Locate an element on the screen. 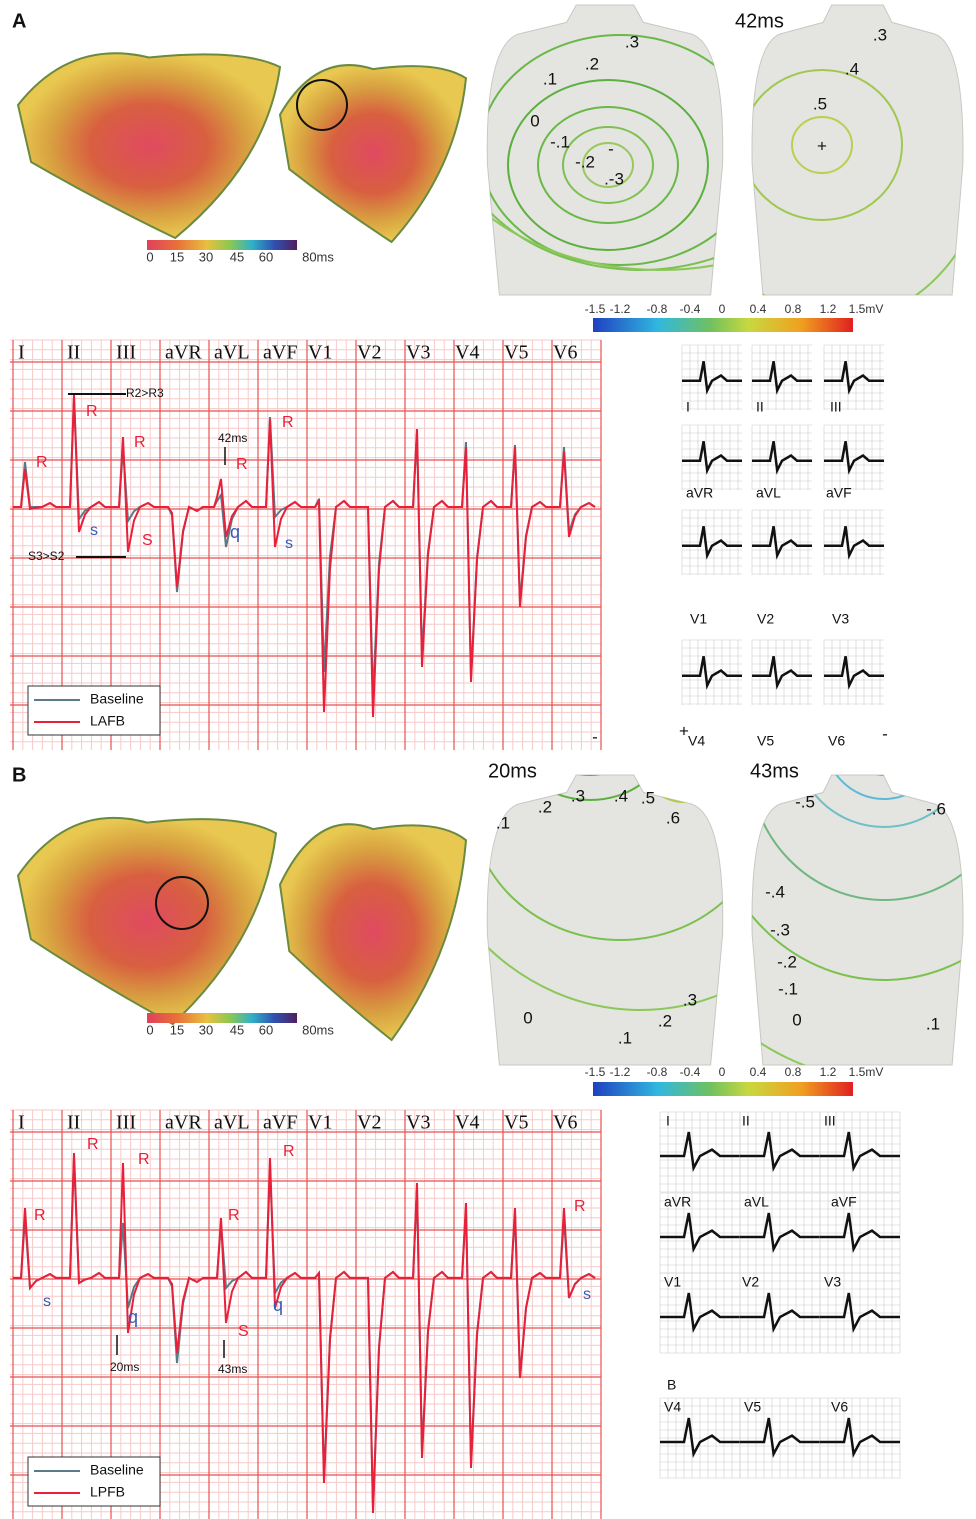 The height and width of the screenshot is (1519, 976). clinical-lead: V6 is located at coordinates (839, 1407).